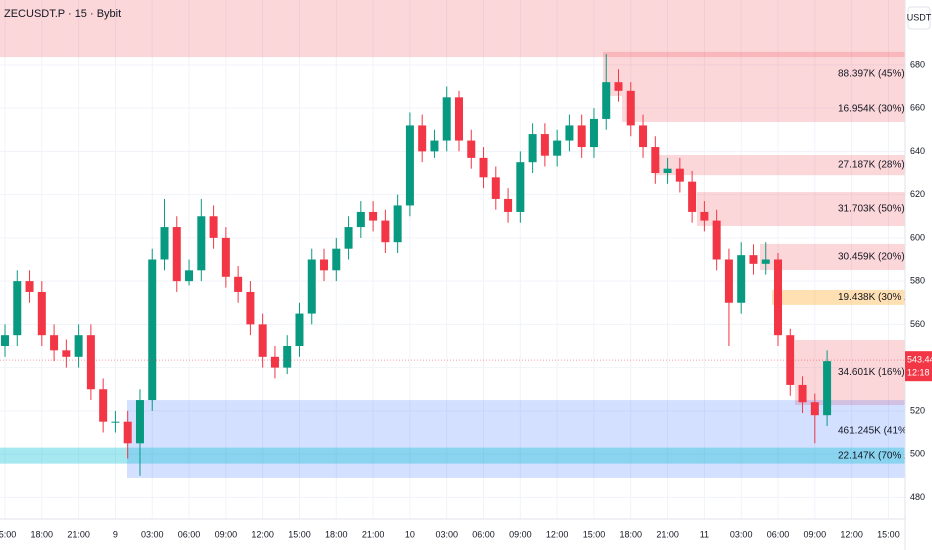 The width and height of the screenshot is (932, 550). Describe the element at coordinates (919, 360) in the screenshot. I see `last-price-label: 543.44` at that location.